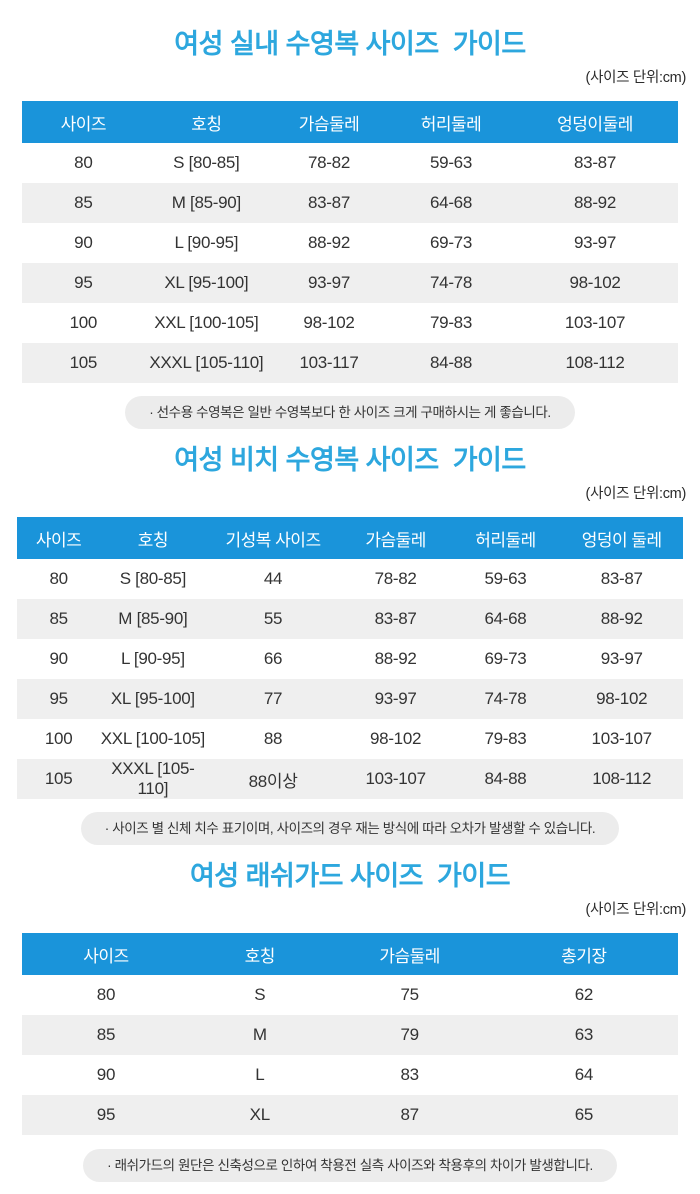 This screenshot has height=1194, width=700. Describe the element at coordinates (505, 738) in the screenshot. I see `table-cell: 79-83` at that location.